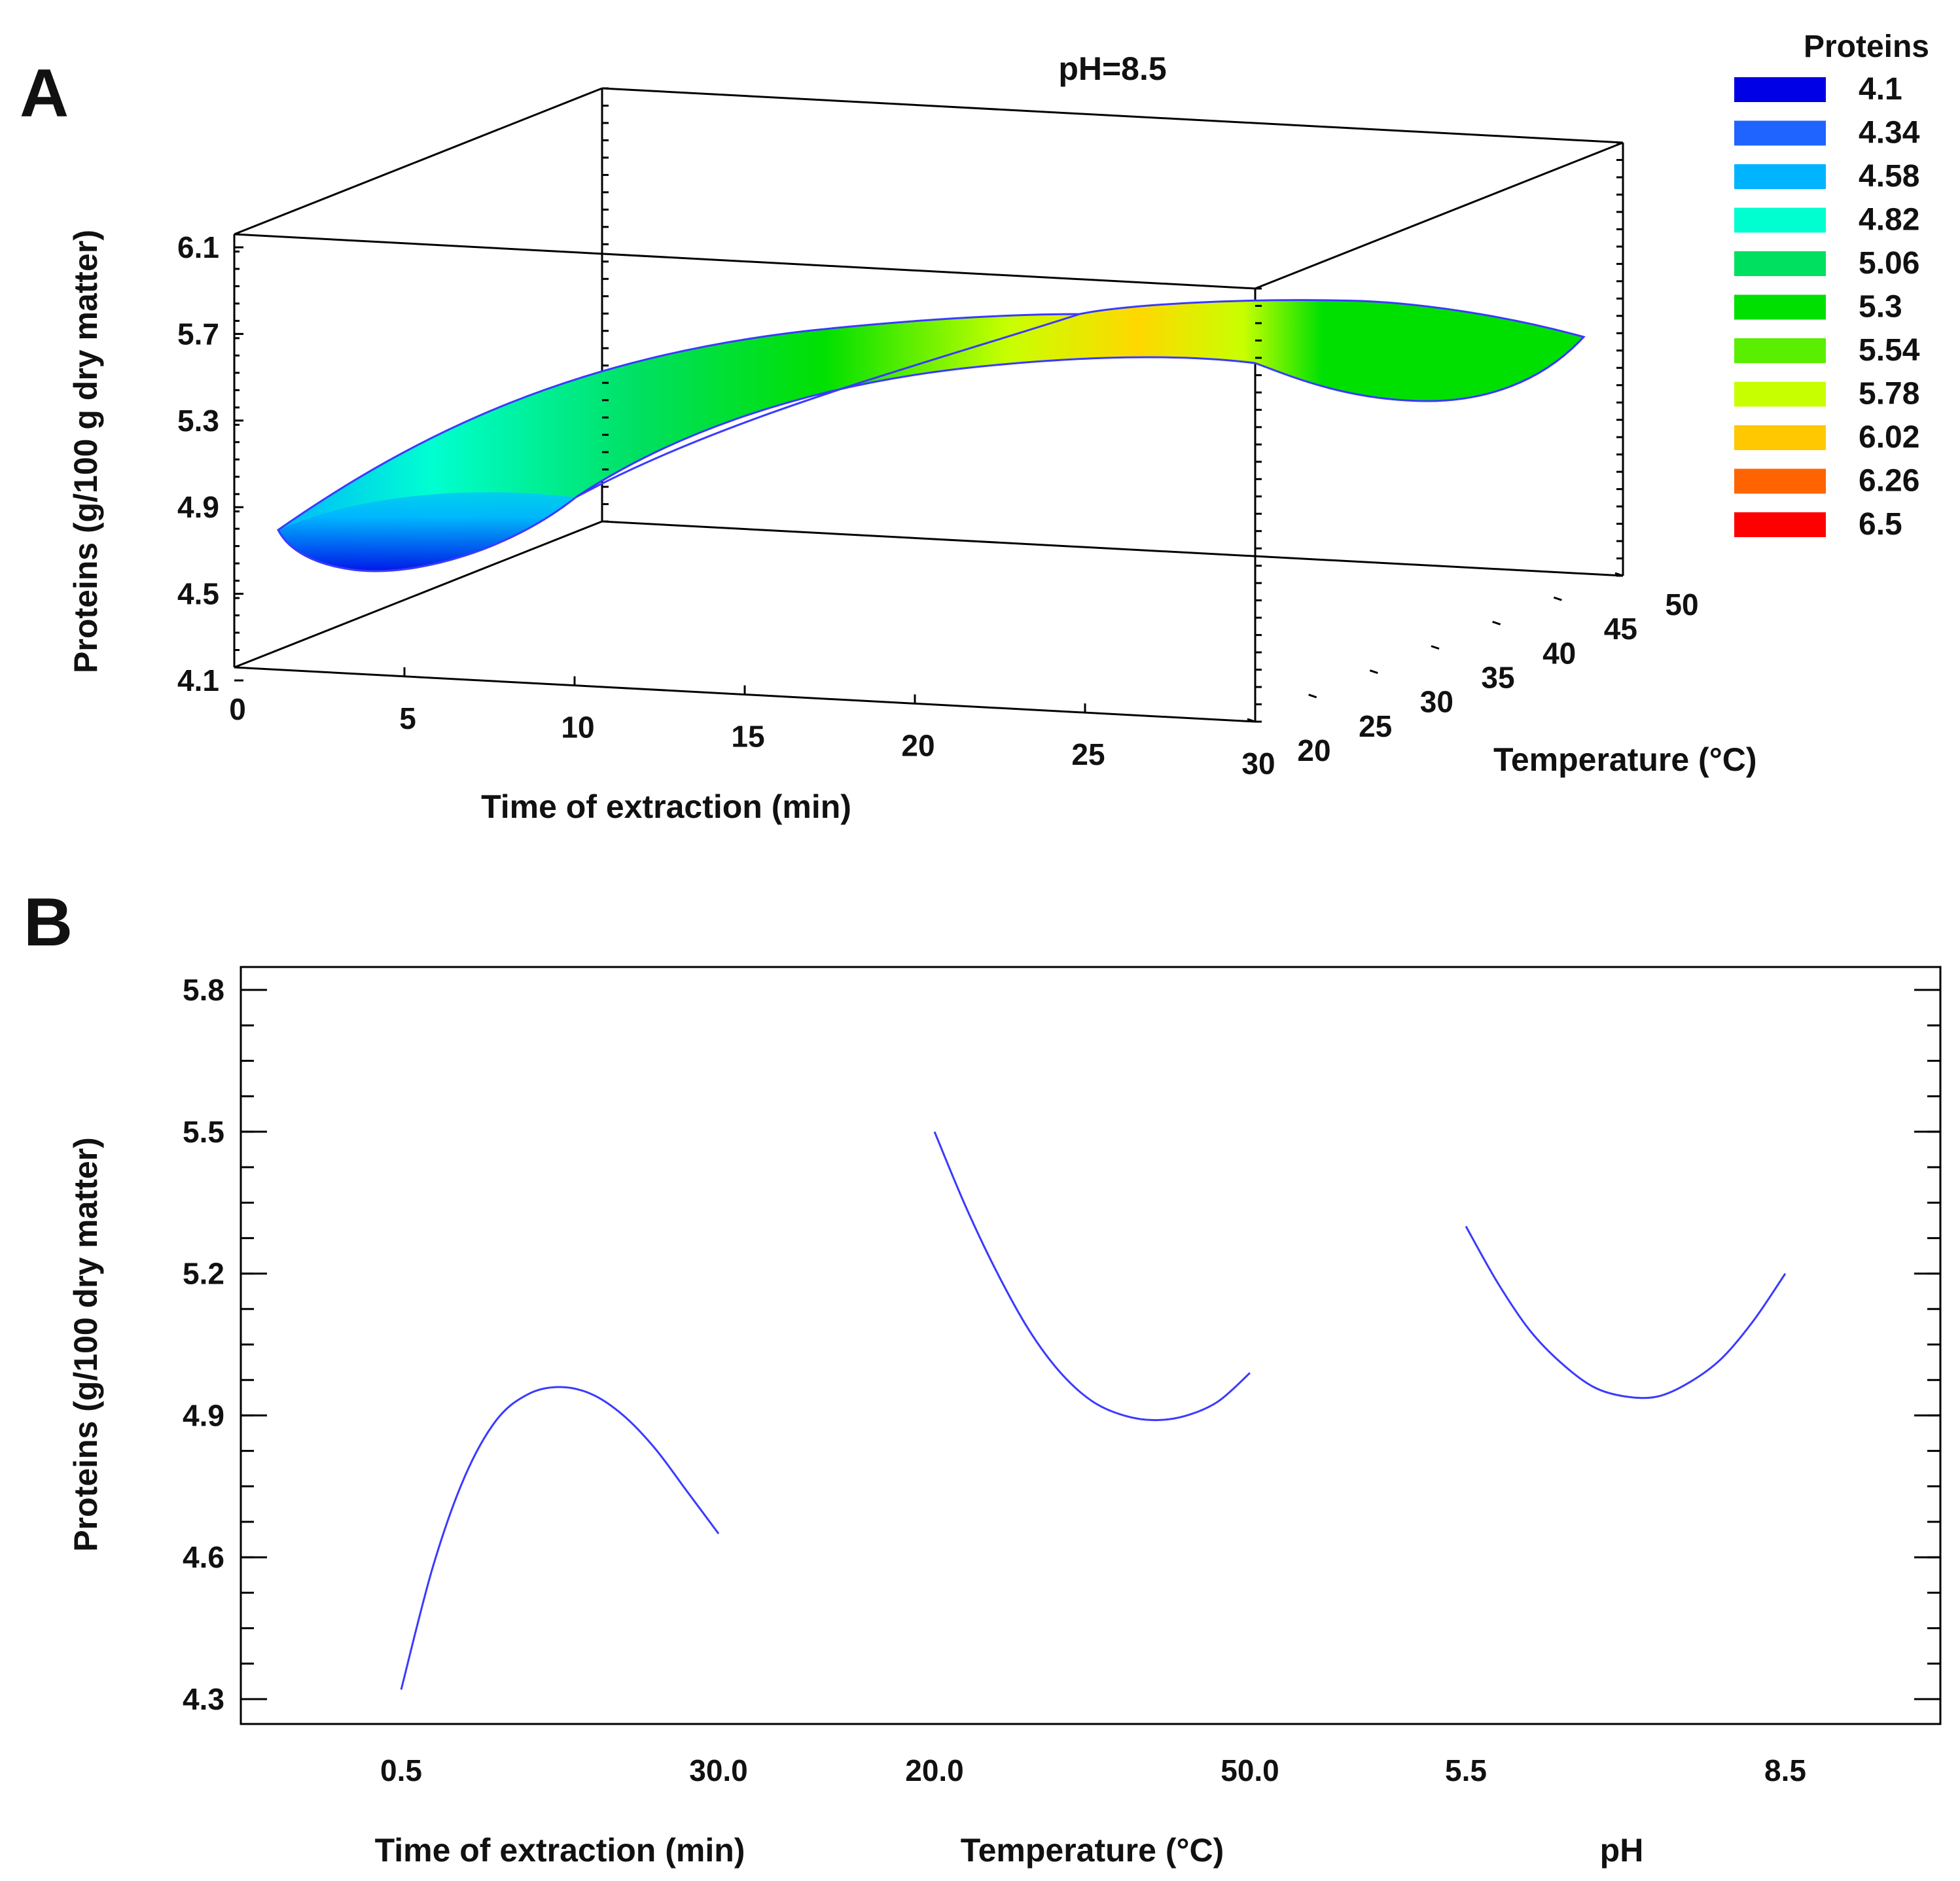 The height and width of the screenshot is (1881, 1960). What do you see at coordinates (666, 806) in the screenshot?
I see `x-axis-title: Time of extraction (min)` at bounding box center [666, 806].